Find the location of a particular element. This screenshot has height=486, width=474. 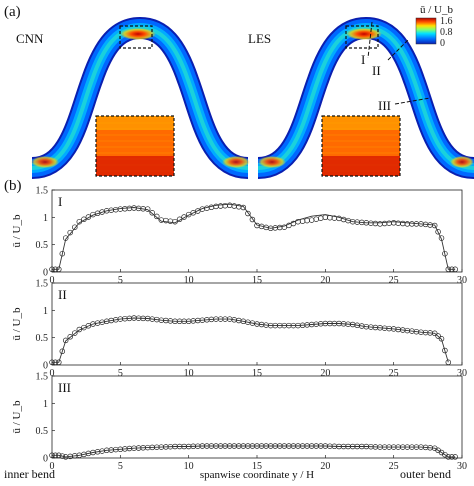

colorbar-title: ū / U_b is located at coordinates (437, 10).